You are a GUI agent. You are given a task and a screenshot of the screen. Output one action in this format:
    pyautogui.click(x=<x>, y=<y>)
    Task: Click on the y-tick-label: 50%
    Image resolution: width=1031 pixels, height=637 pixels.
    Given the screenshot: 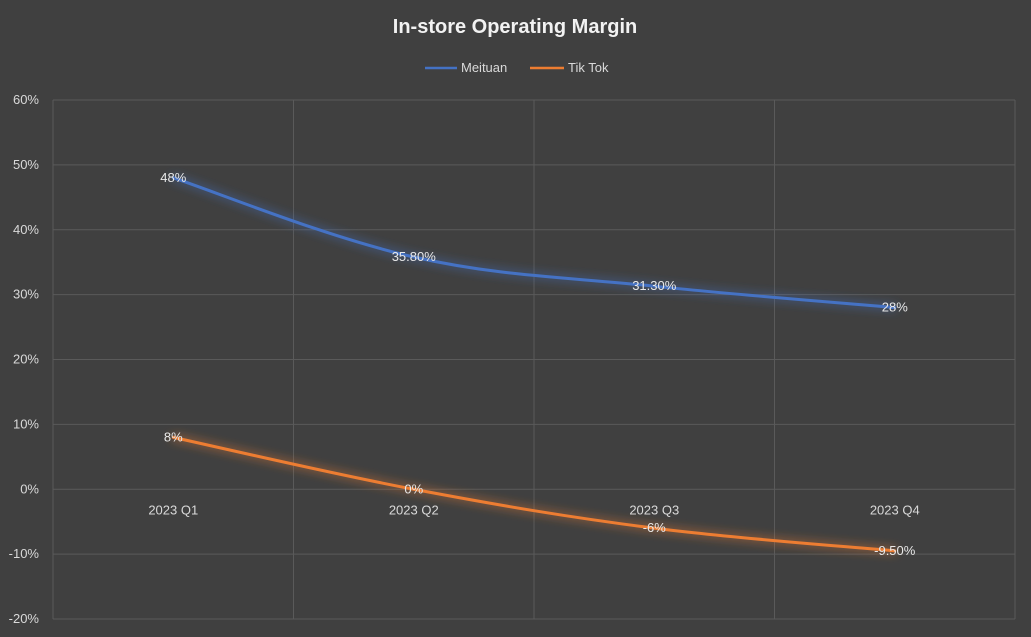 What is the action you would take?
    pyautogui.click(x=26, y=164)
    